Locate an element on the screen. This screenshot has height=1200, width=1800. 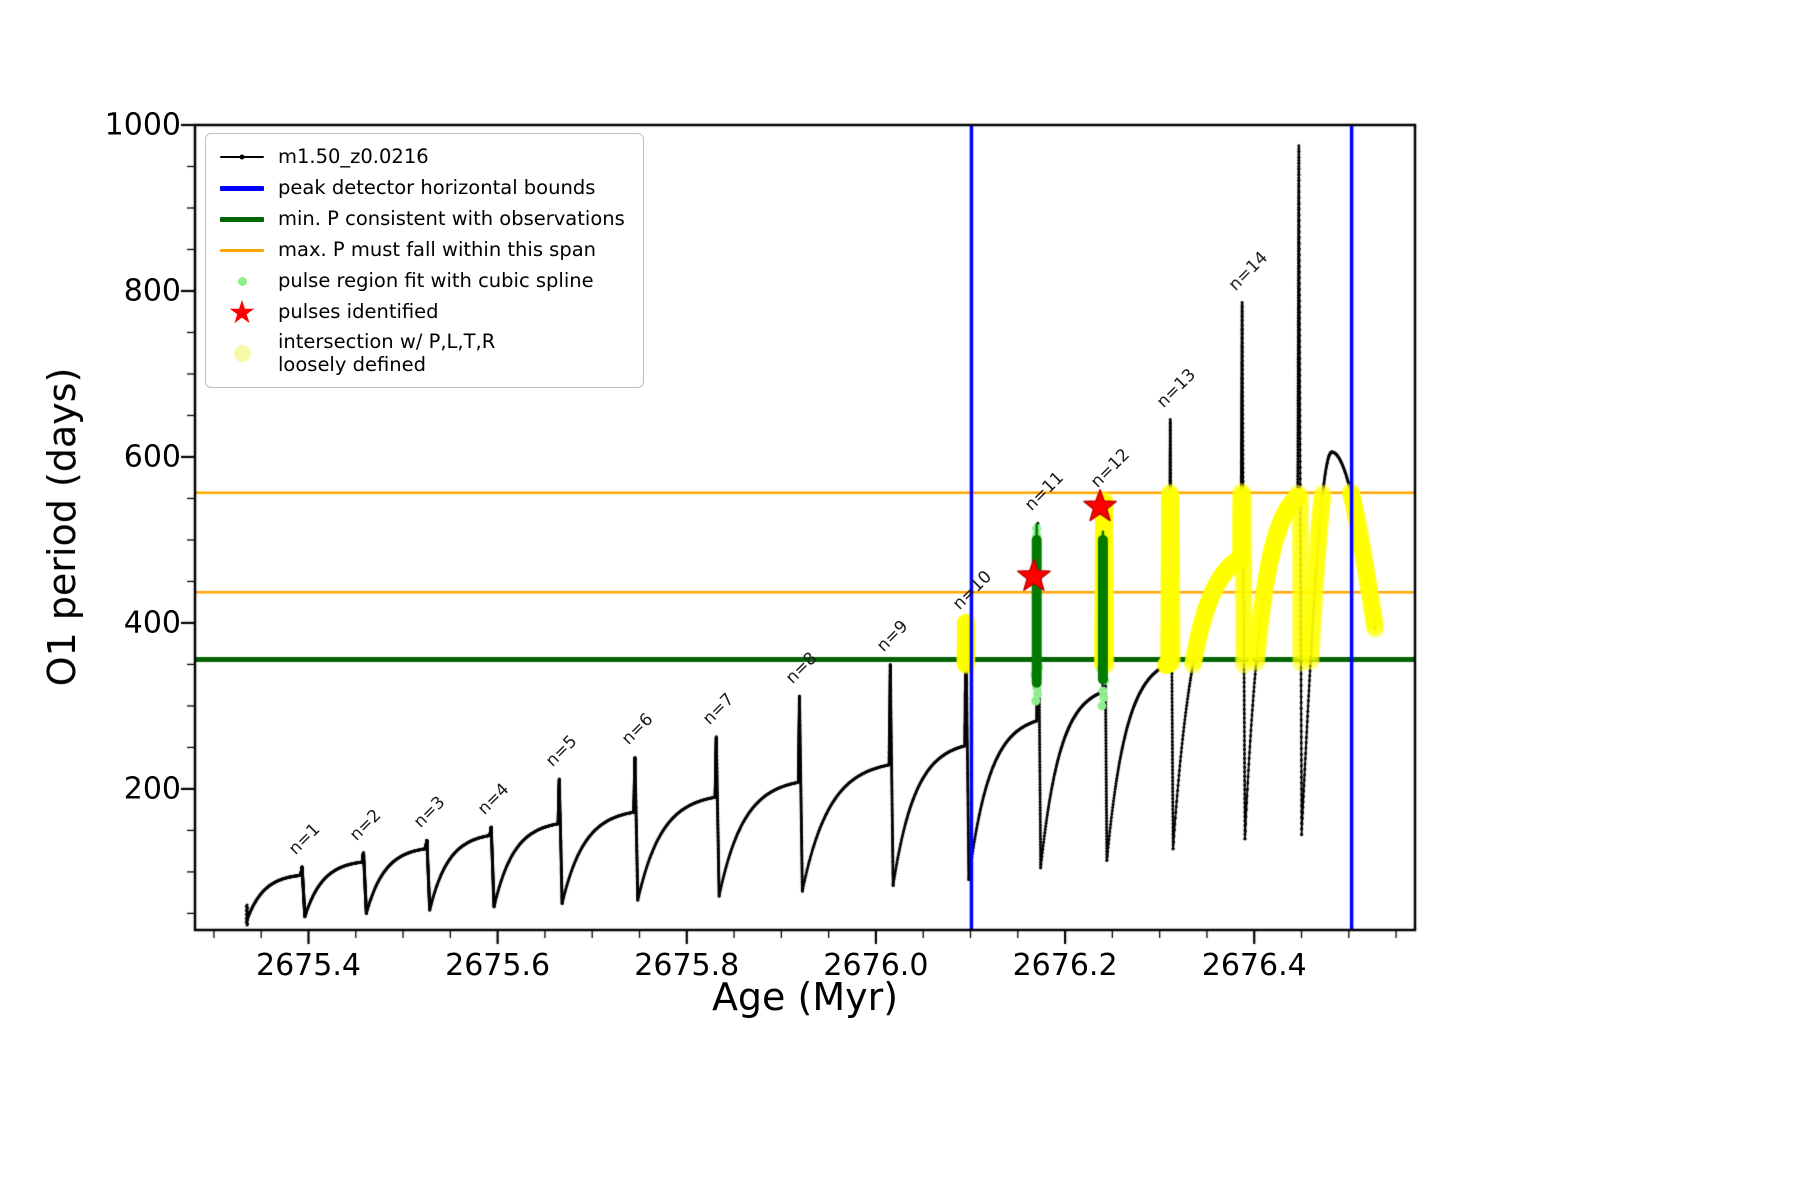
y-tick-label: 800 is located at coordinates (152, 291).